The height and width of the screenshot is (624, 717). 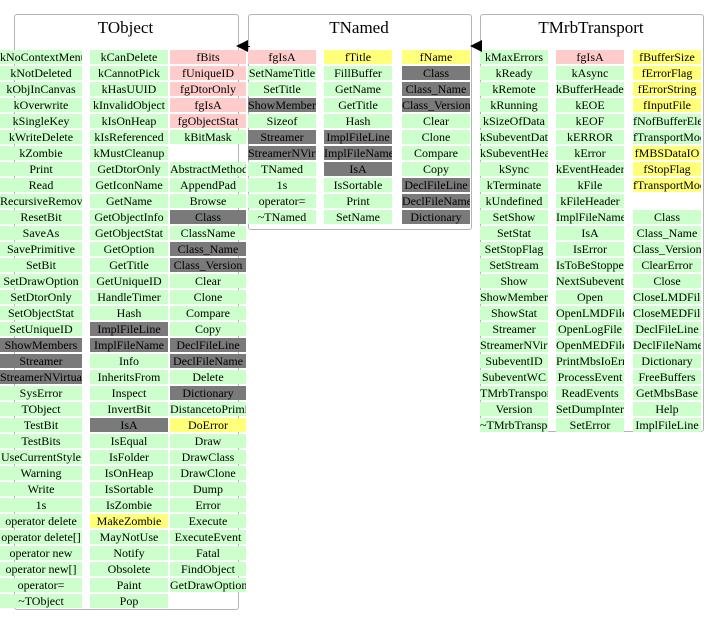 What do you see at coordinates (282, 169) in the screenshot?
I see `member-tnamed: TNamed` at bounding box center [282, 169].